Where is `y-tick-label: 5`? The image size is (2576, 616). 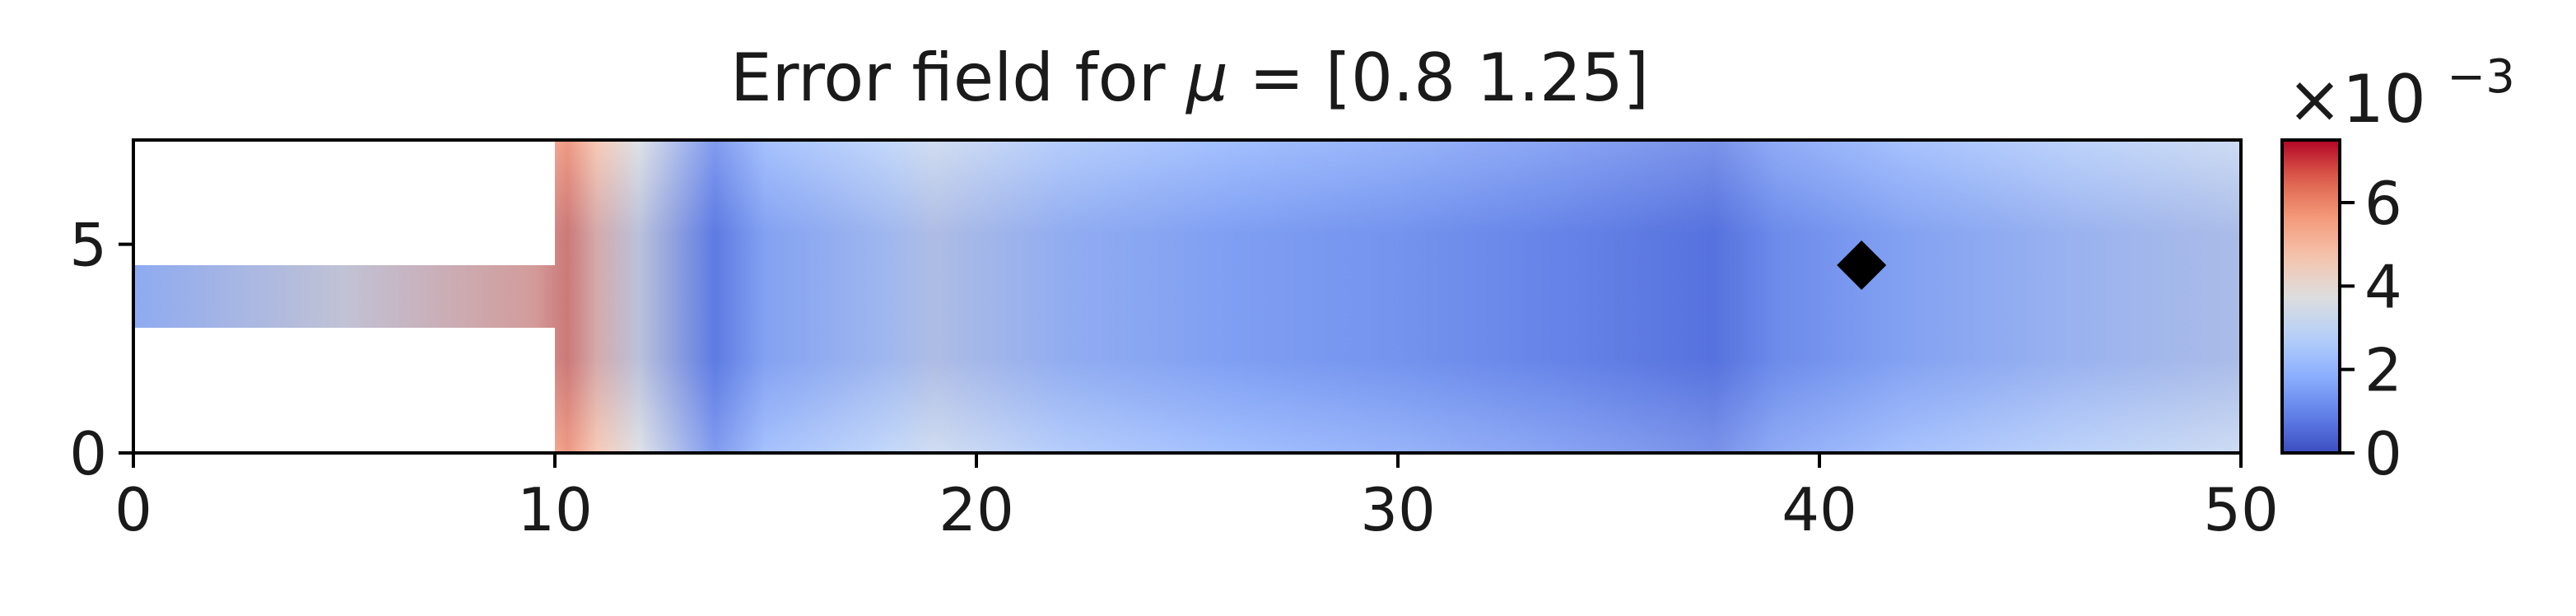
y-tick-label: 5 is located at coordinates (88, 245).